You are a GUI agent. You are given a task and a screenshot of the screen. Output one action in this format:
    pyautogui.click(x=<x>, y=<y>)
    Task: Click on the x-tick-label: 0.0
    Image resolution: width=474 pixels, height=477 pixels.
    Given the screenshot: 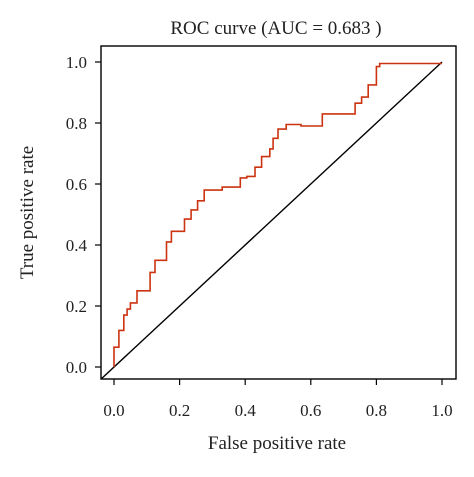 What is the action you would take?
    pyautogui.click(x=113, y=410)
    